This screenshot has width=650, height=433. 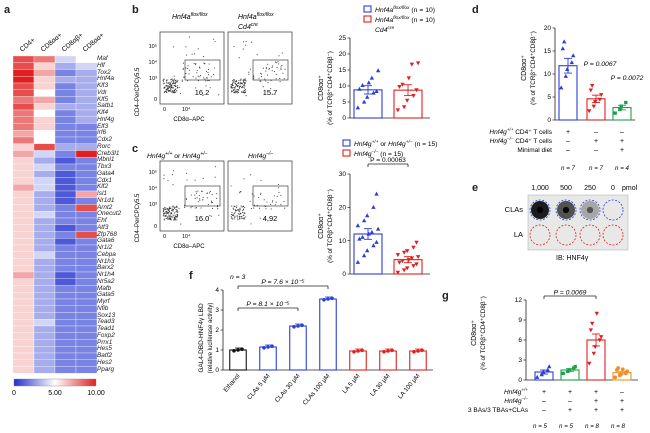 What do you see at coordinates (238, 277) in the screenshot?
I see `chart-f-n-label: n = 3` at bounding box center [238, 277].